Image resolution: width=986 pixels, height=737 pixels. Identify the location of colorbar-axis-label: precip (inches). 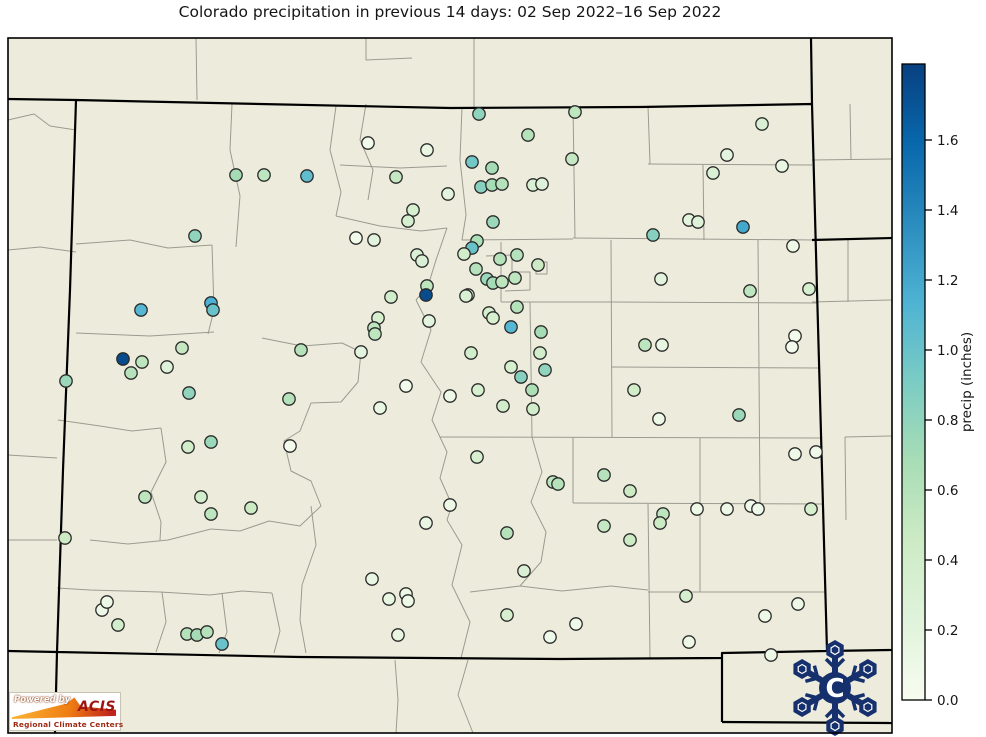
(967, 382).